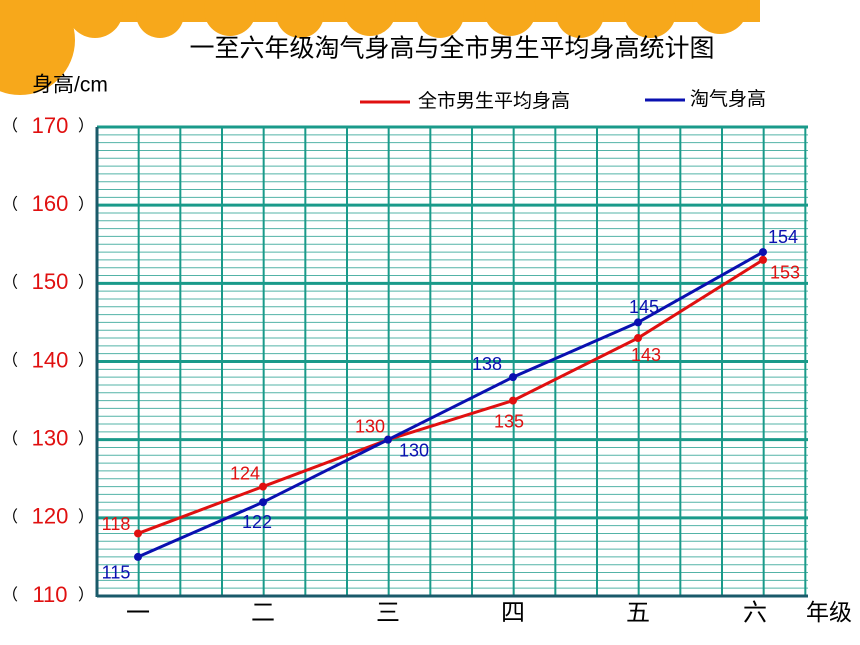 The image size is (860, 645). Describe the element at coordinates (50, 203) in the screenshot. I see `y-tick-label: 160` at that location.